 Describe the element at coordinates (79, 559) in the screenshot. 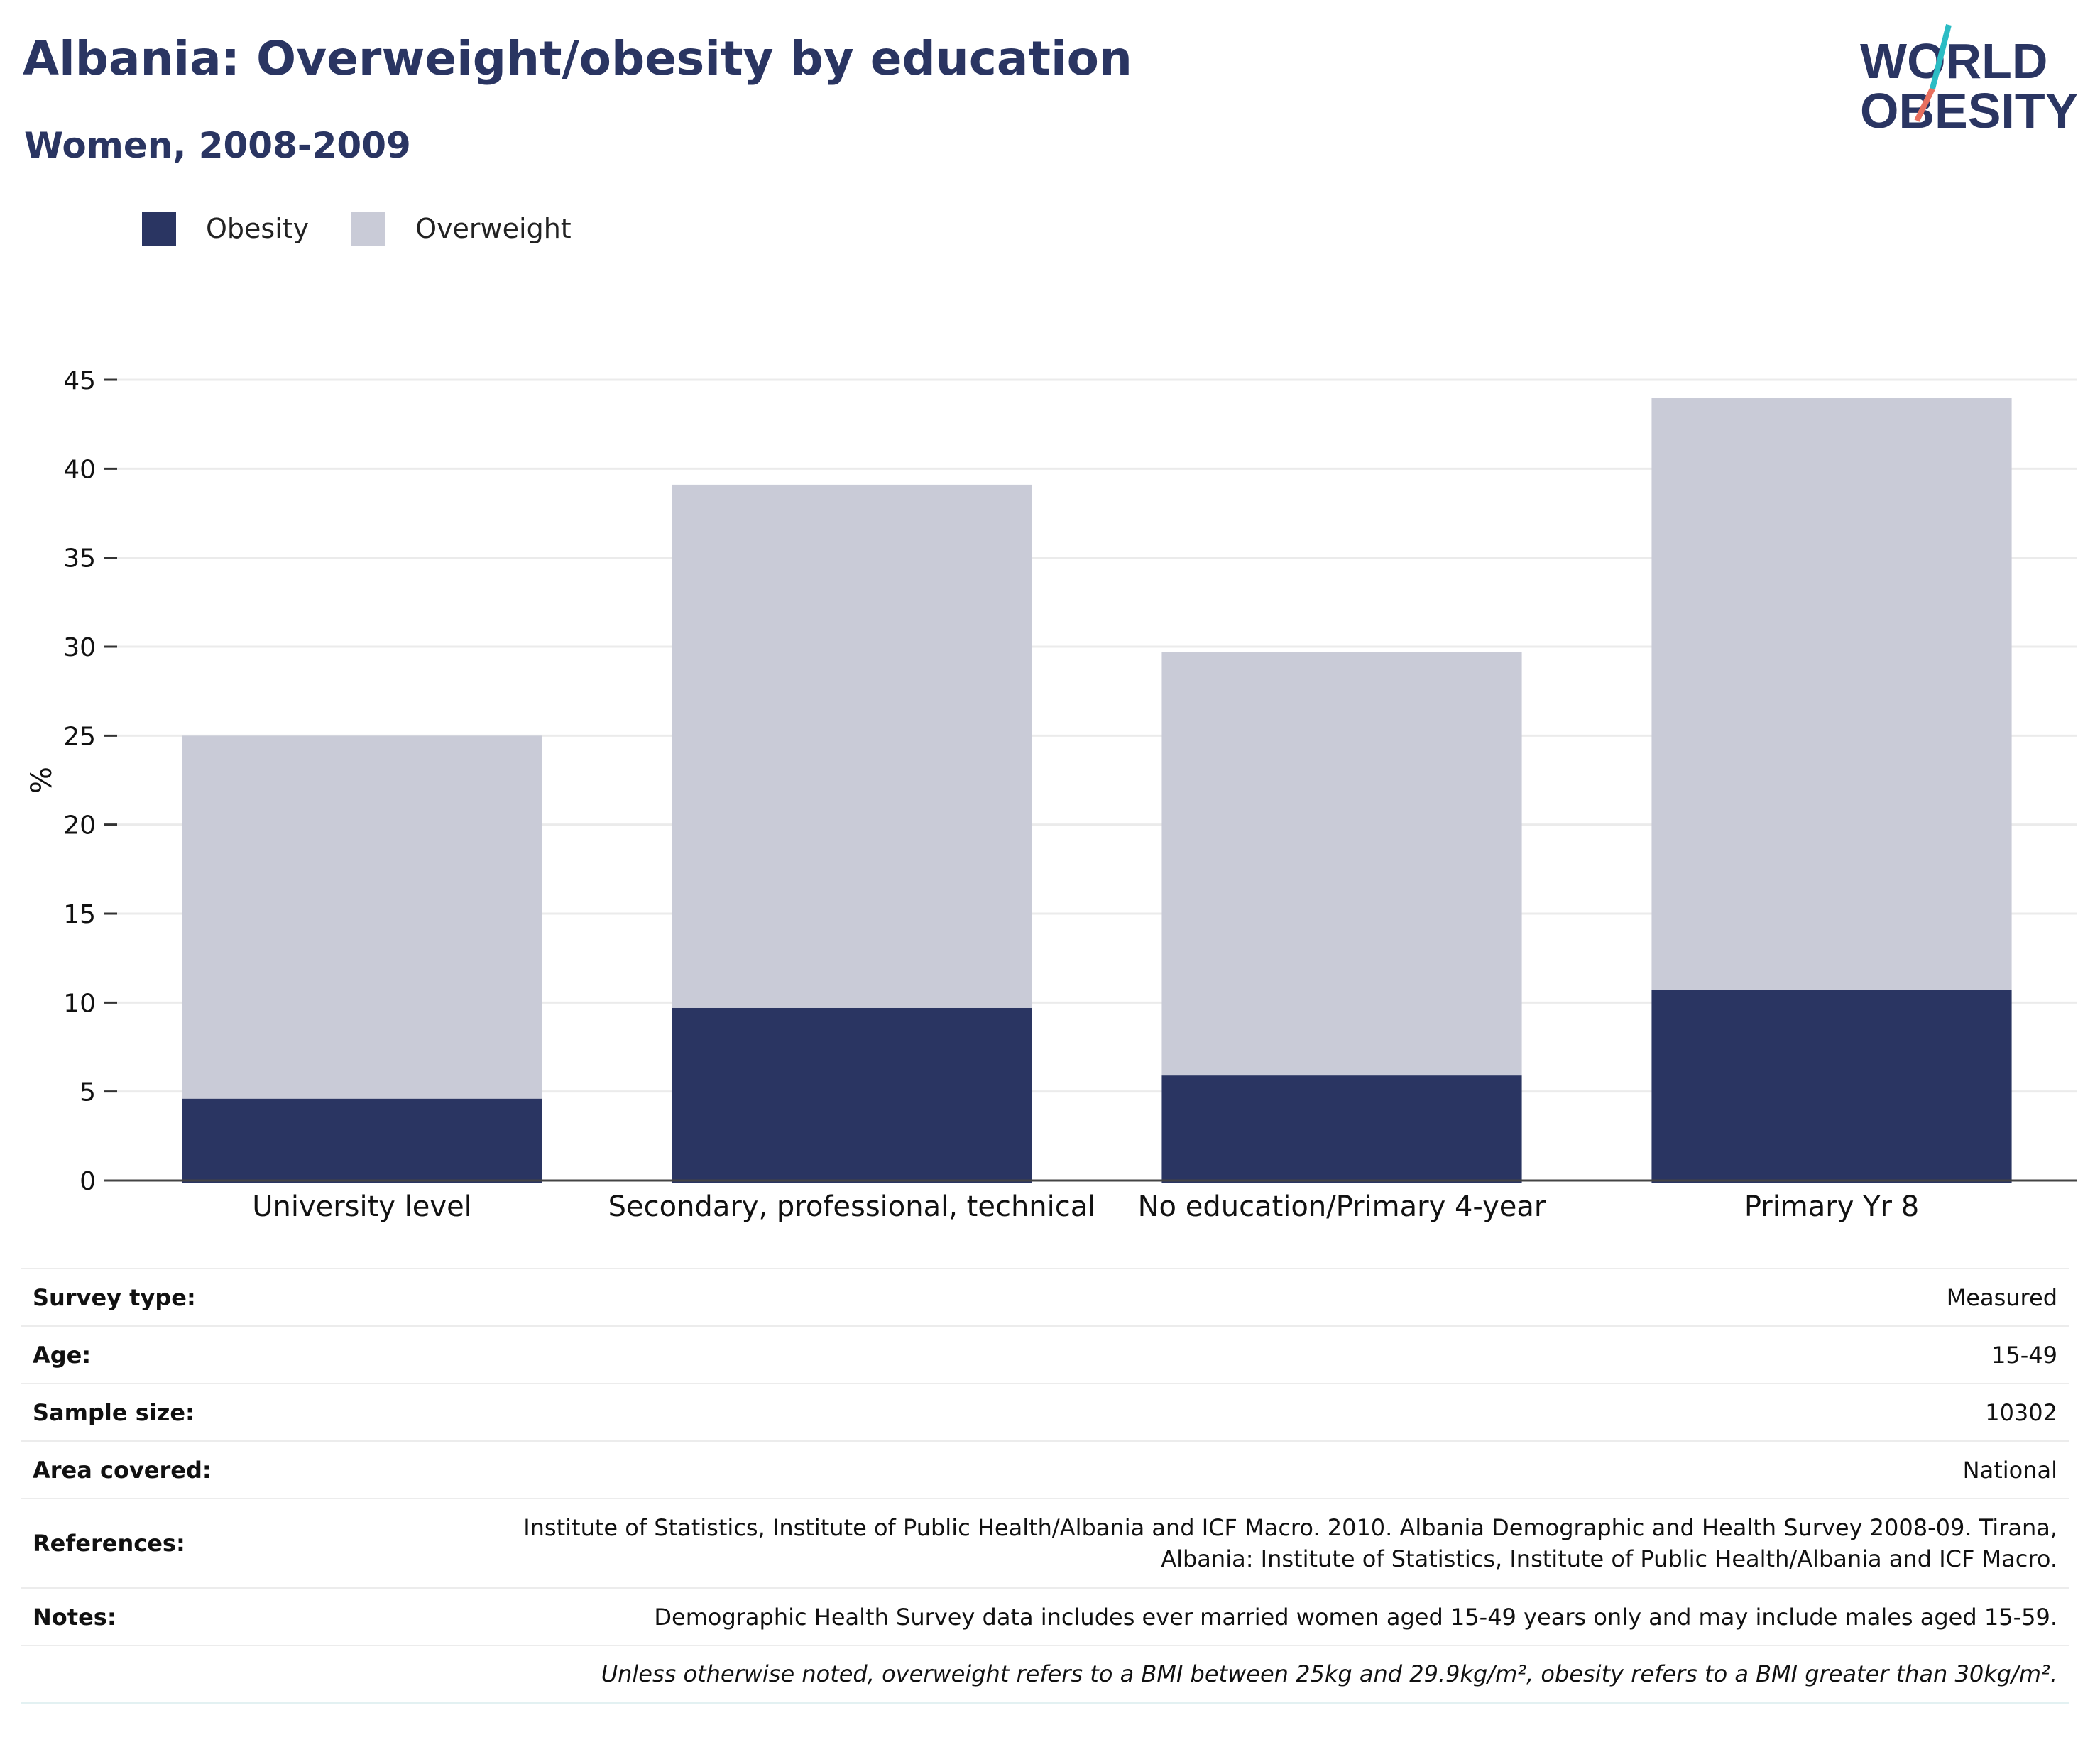

I see `y-tick-label: 35` at that location.